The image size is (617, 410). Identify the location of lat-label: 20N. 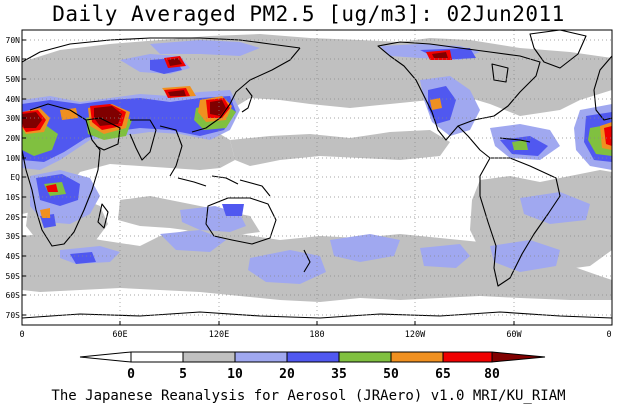
(13, 138).